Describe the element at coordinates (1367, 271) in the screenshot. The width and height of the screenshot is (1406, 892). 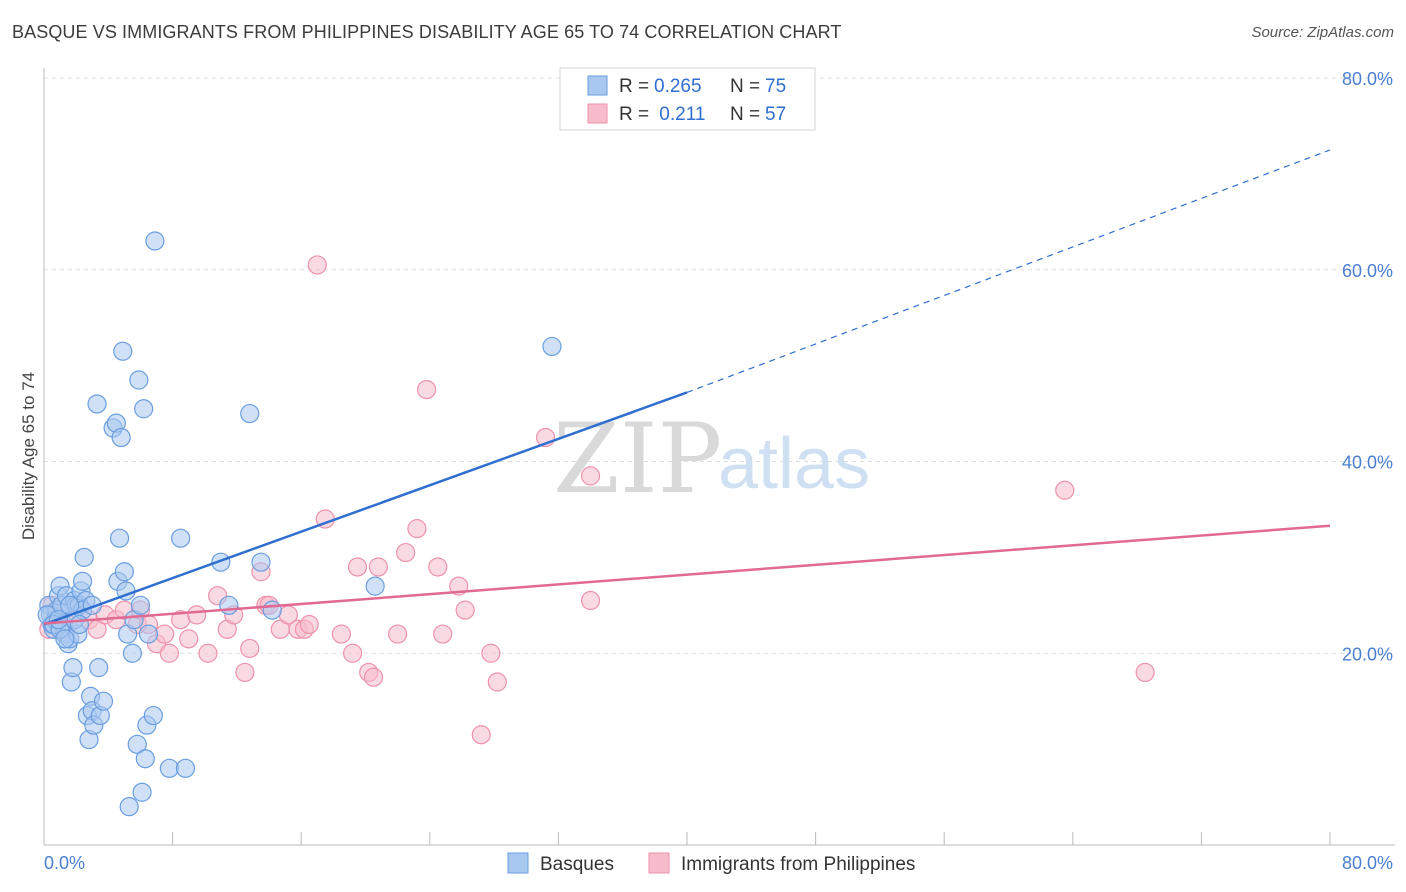
I see `y-tick-label-60: 60.0%` at that location.